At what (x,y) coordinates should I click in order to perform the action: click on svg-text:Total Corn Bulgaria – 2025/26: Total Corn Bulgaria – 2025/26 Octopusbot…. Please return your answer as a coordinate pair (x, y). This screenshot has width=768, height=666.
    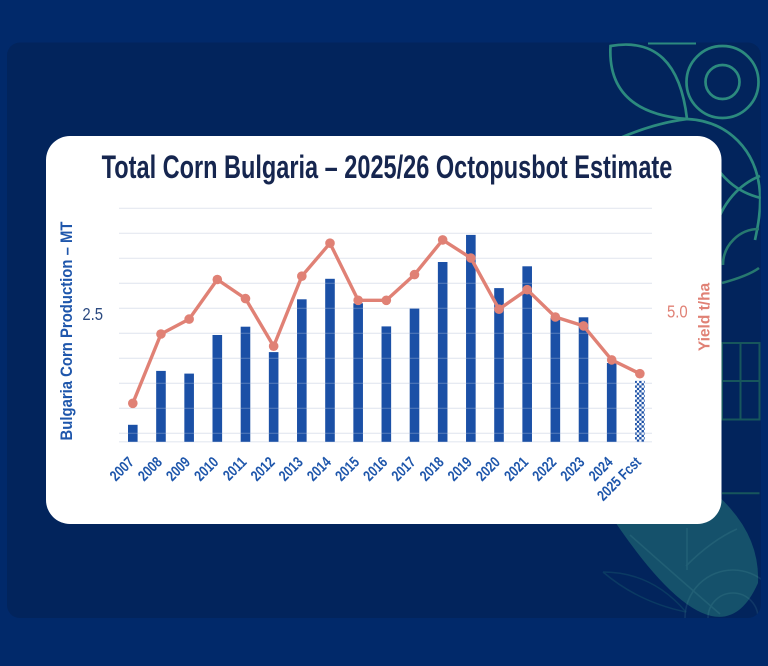
    Looking at the image, I should click on (387, 167).